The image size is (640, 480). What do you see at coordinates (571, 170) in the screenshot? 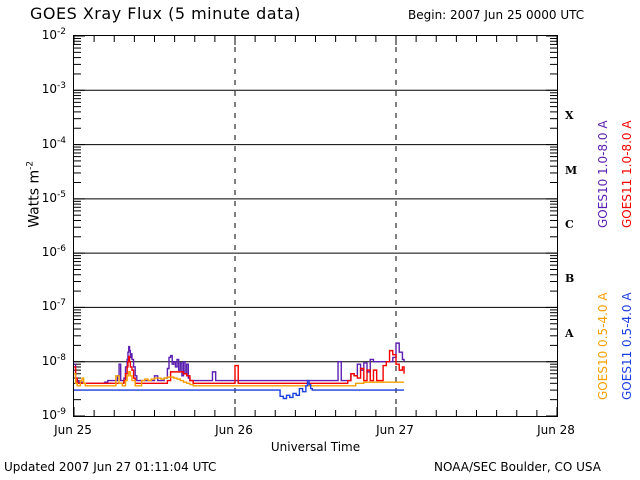
I see `flare-class-M: M` at bounding box center [571, 170].